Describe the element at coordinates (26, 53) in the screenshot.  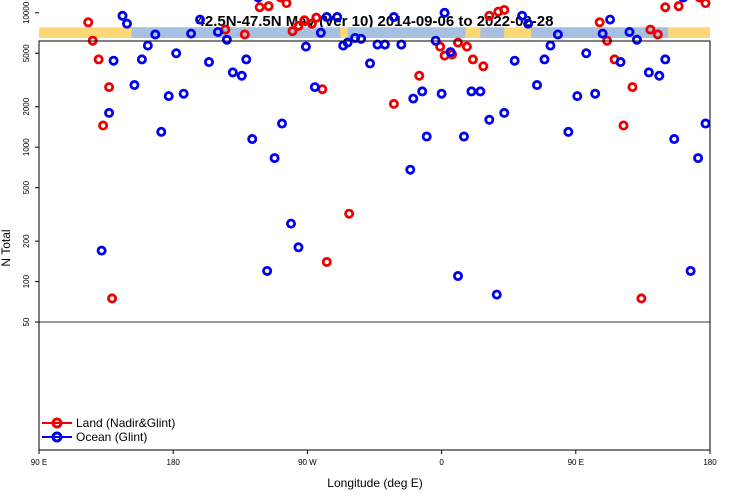
I see `y-tick-label: 5000` at that location.